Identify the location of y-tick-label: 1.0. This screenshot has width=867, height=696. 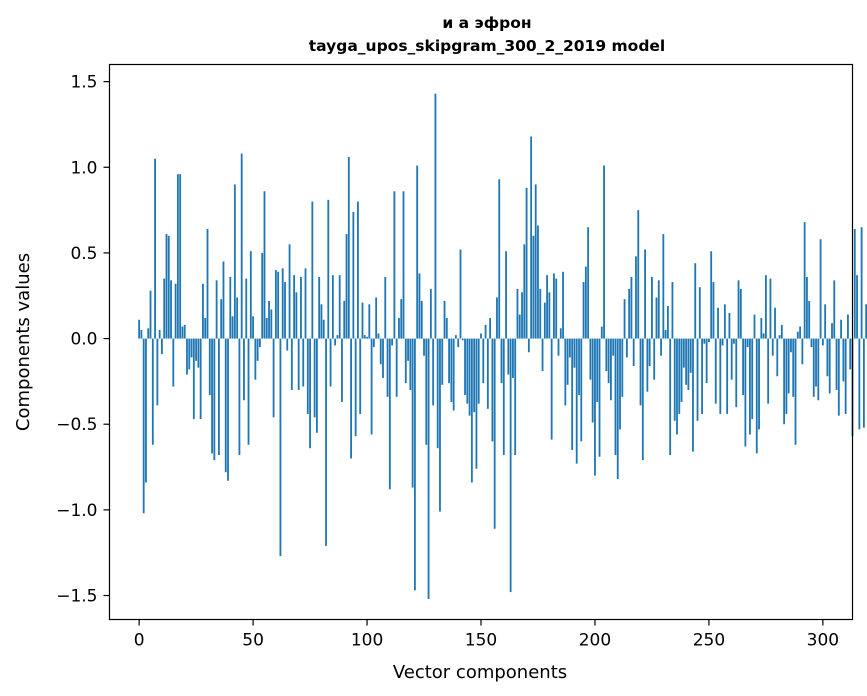
(83, 168).